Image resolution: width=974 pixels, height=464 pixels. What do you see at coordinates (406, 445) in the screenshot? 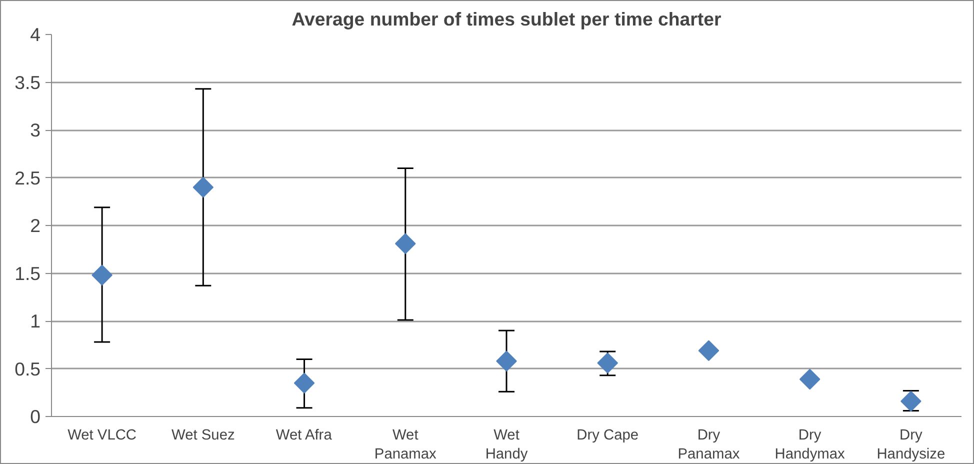
I see `x-tick-label: Wet Panamax` at bounding box center [406, 445].